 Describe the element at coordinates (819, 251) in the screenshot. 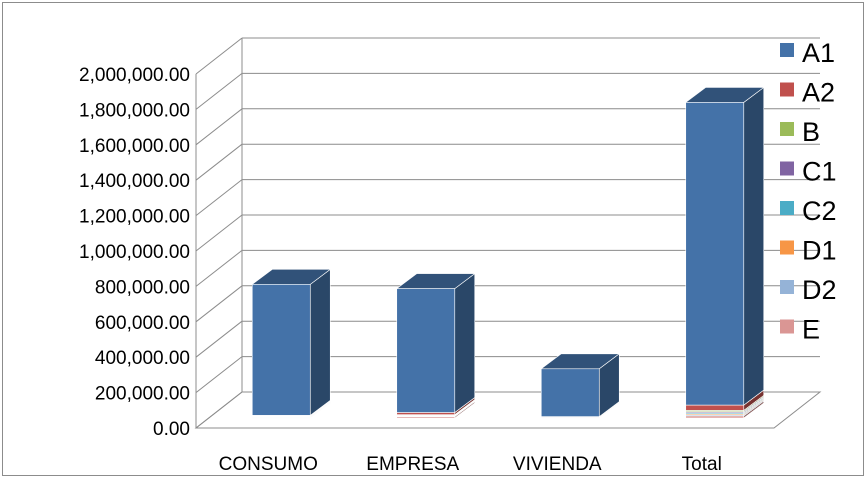

I see `legend-label: D1` at that location.